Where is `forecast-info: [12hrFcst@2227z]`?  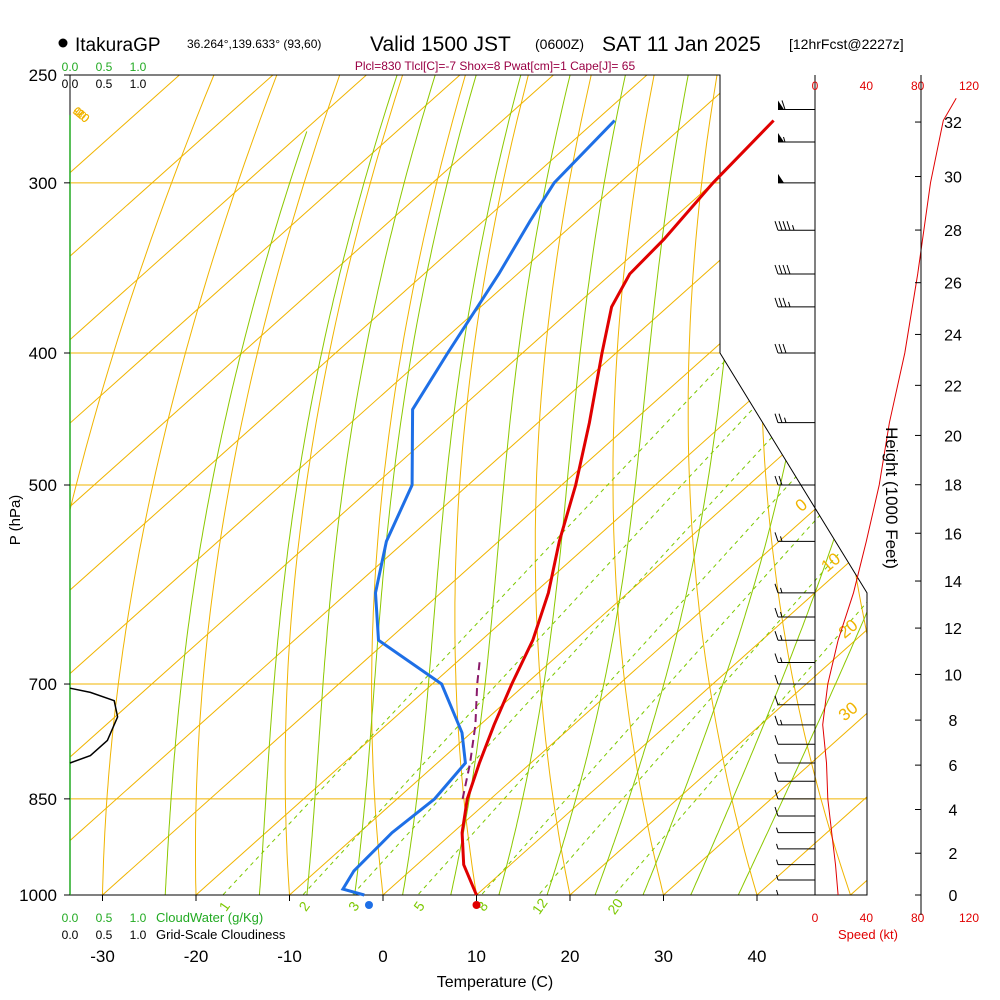
forecast-info: [12hrFcst@2227z] is located at coordinates (846, 44).